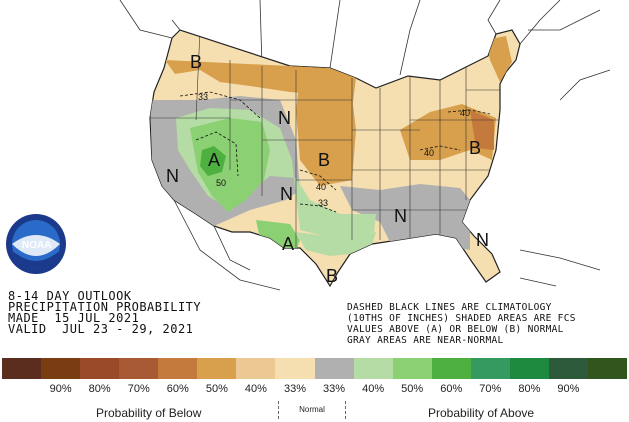 The image size is (629, 422). Describe the element at coordinates (400, 216) in the screenshot. I see `map-label-n-southeast: N` at that location.